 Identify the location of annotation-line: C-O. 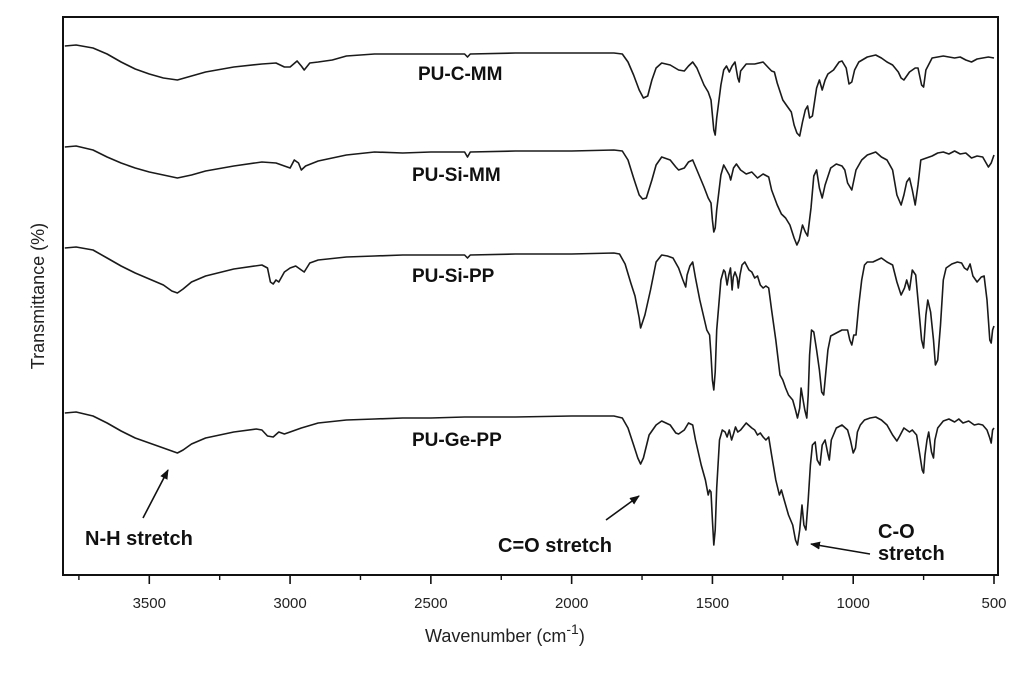
(896, 532).